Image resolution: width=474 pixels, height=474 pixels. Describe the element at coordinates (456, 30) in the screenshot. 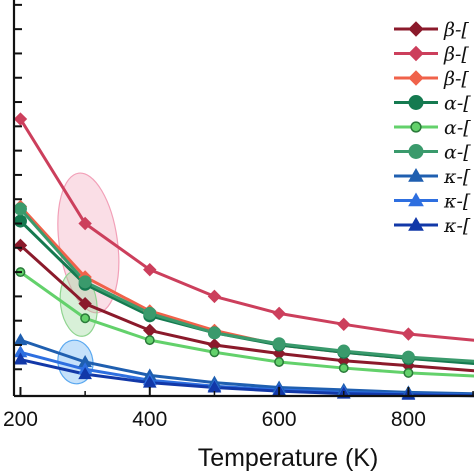

I see `legend-label-1: β-[` at that location.